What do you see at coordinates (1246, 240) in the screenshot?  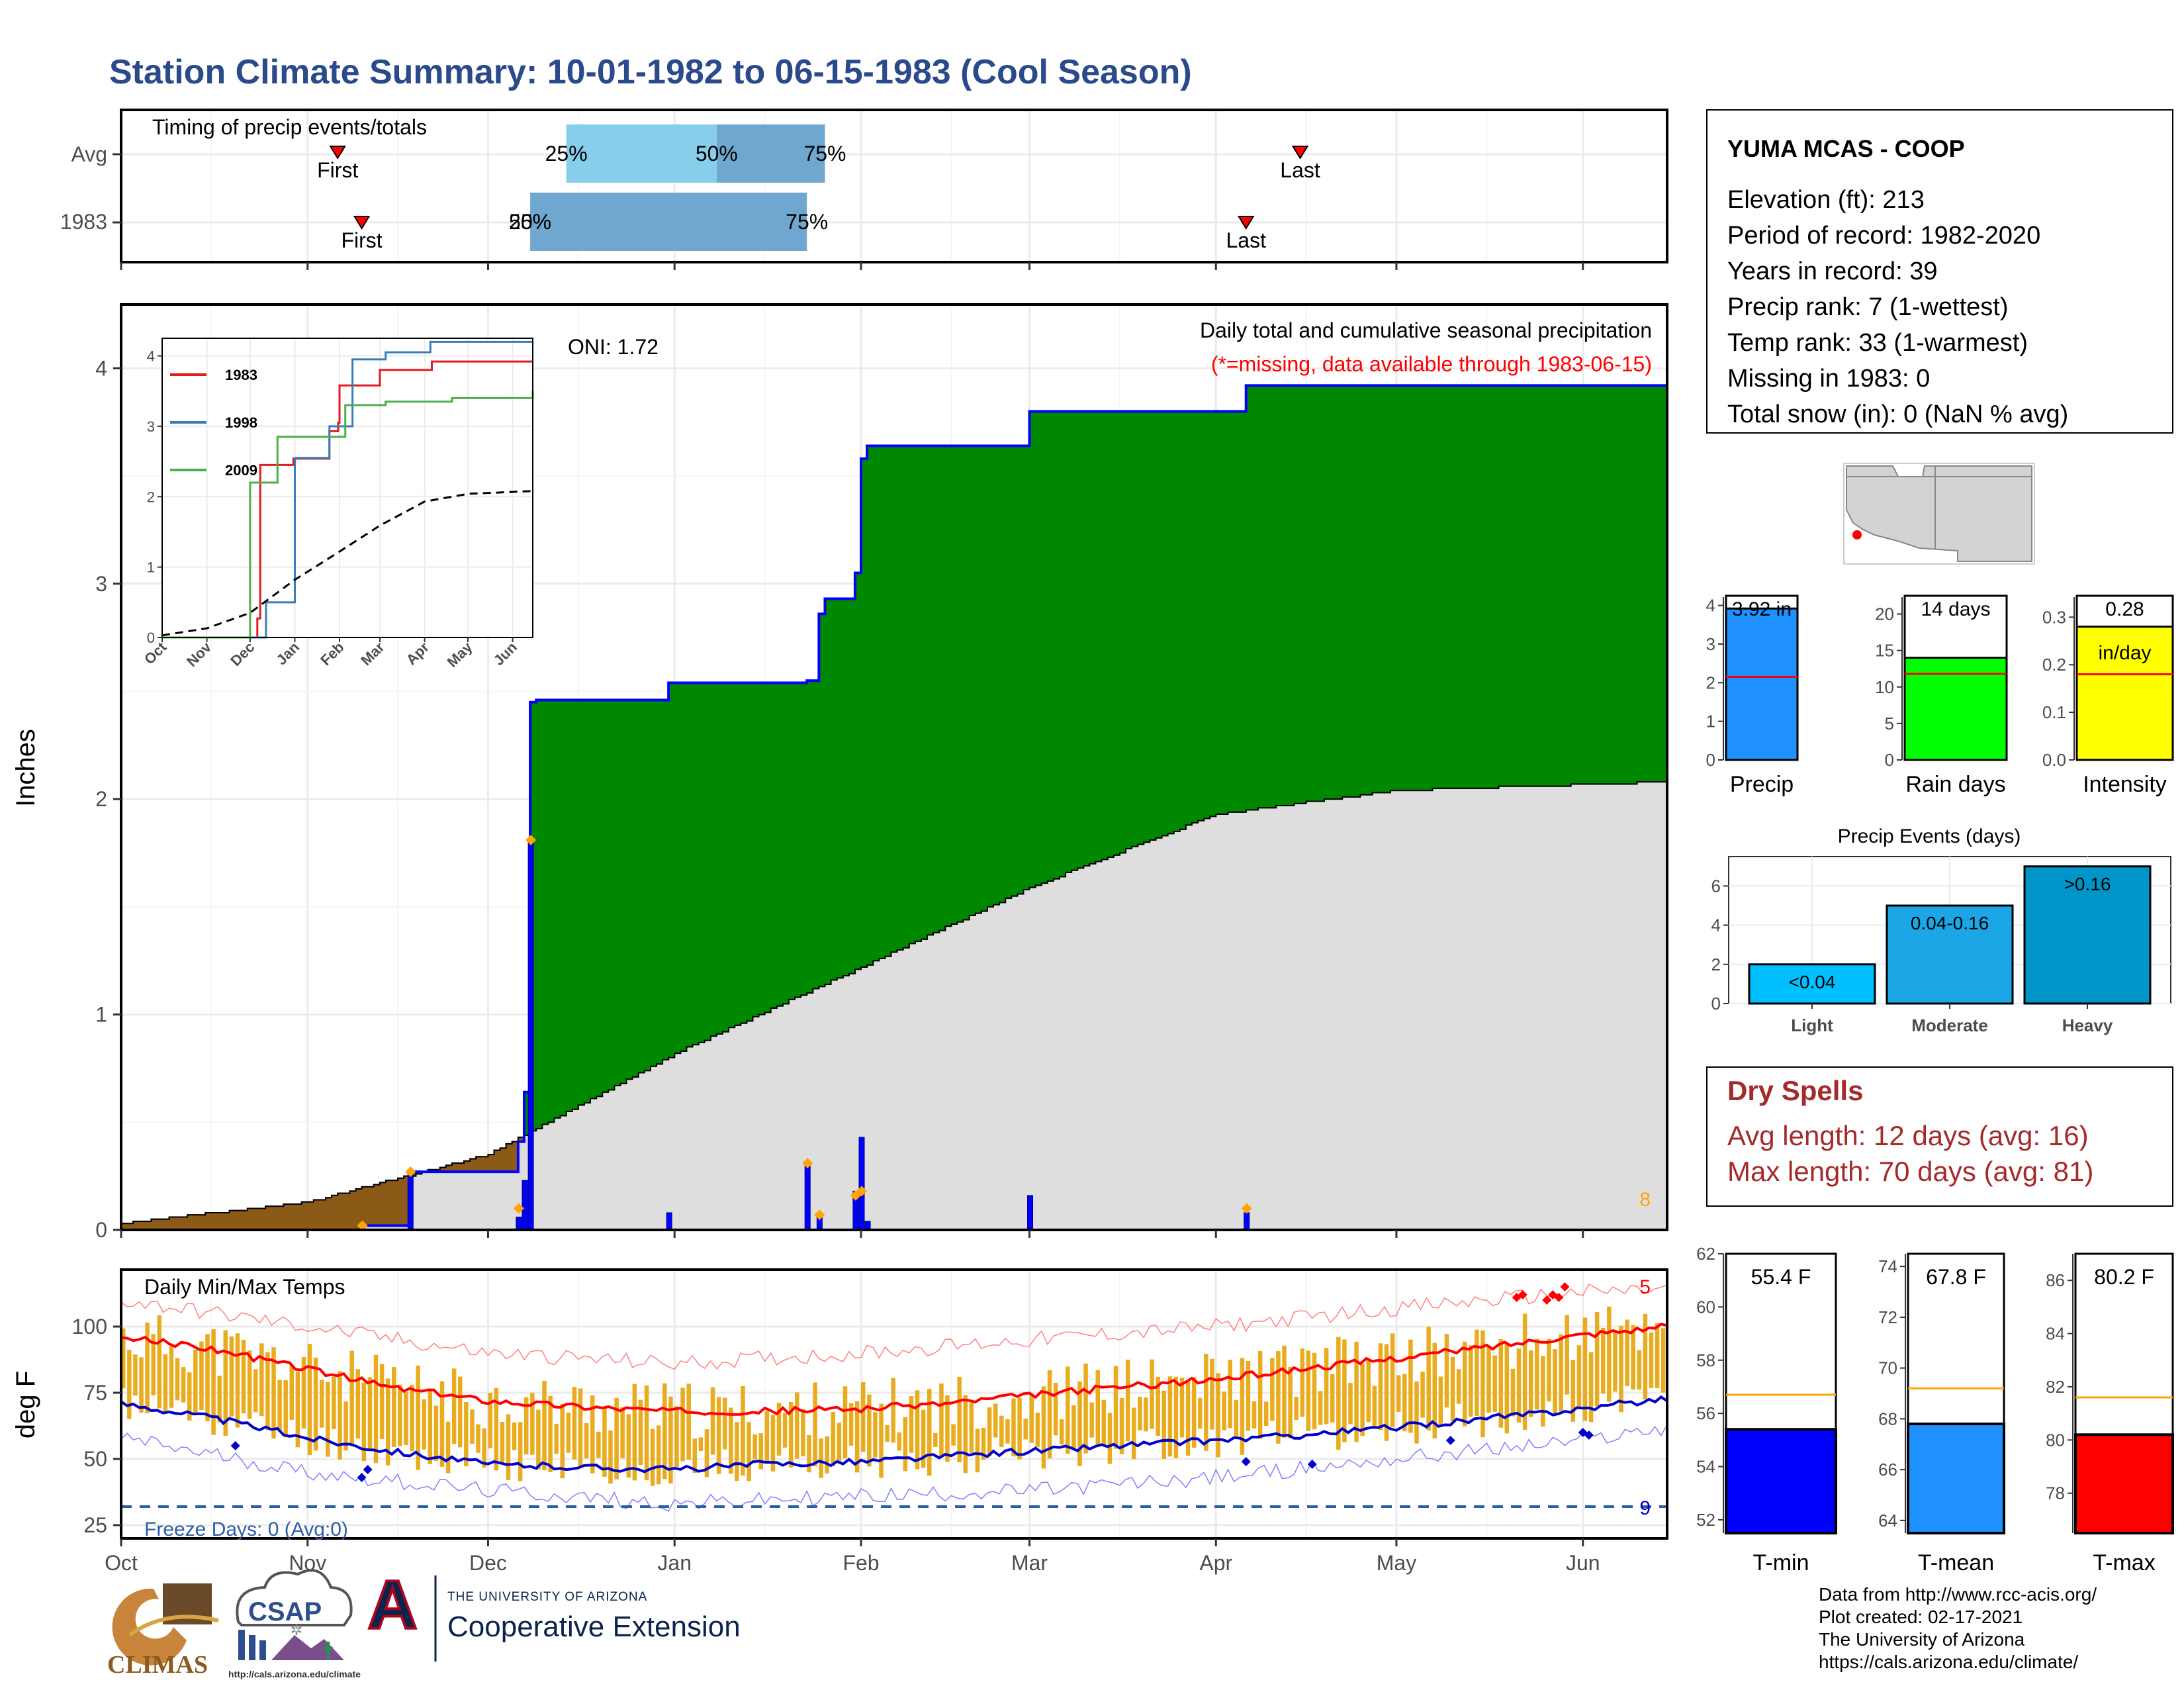 I see `year-last-label: Last` at bounding box center [1246, 240].